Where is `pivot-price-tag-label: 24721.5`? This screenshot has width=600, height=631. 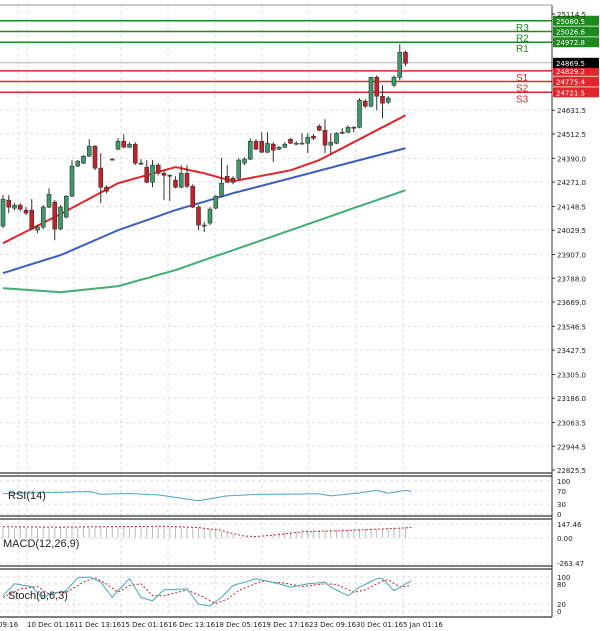 pivot-price-tag-label: 24721.5 is located at coordinates (570, 93).